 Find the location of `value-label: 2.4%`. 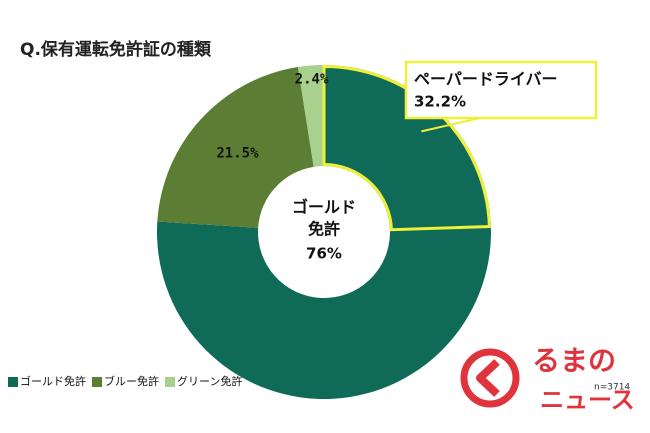

value-label: 2.4% is located at coordinates (312, 80).